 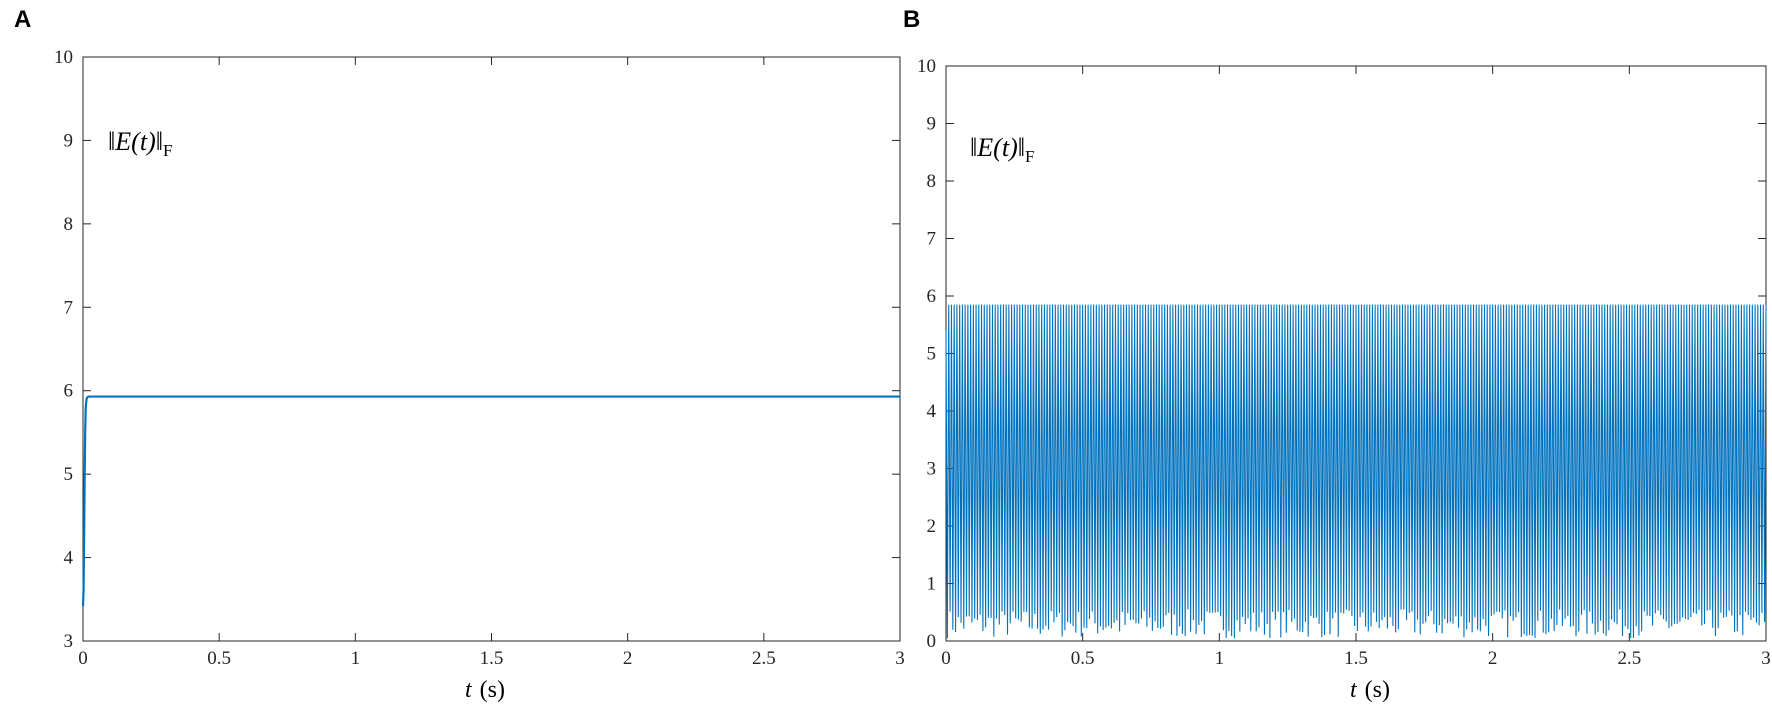 I want to click on panel-a-ytick-label: 5, so click(x=69, y=474).